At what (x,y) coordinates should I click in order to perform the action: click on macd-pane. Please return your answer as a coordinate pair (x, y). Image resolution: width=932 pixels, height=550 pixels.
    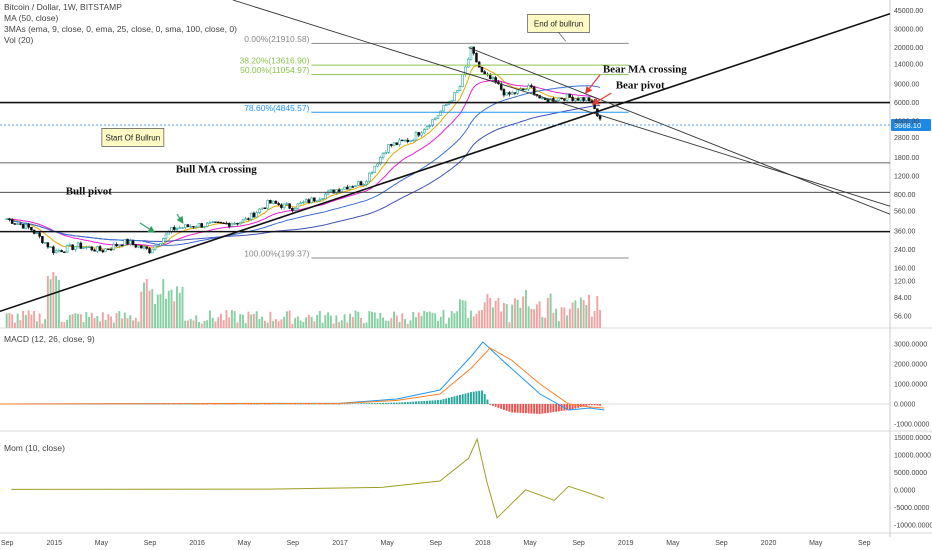
    Looking at the image, I should click on (445, 377).